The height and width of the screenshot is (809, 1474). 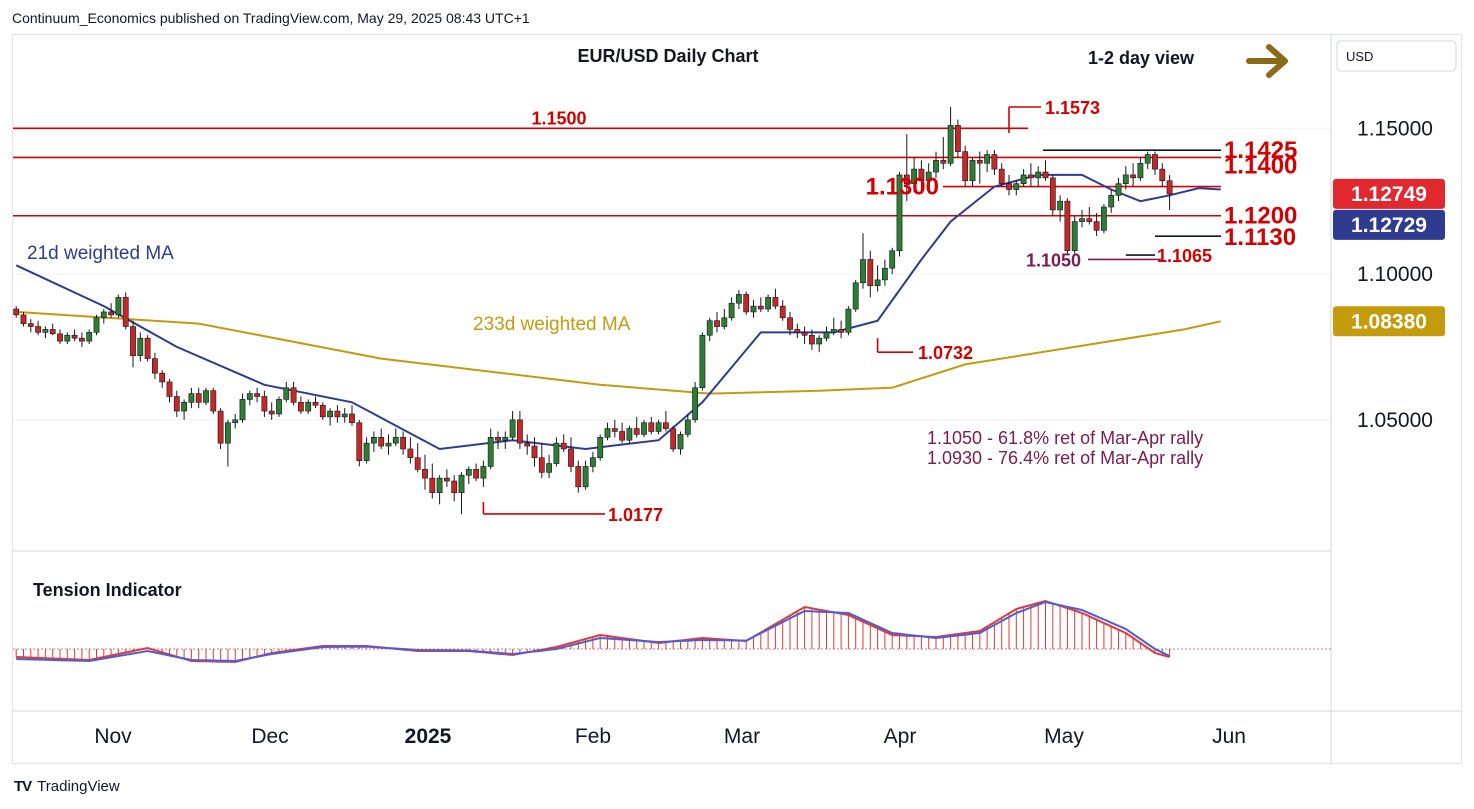 I want to click on x-tick-label: Jun, so click(x=1229, y=736).